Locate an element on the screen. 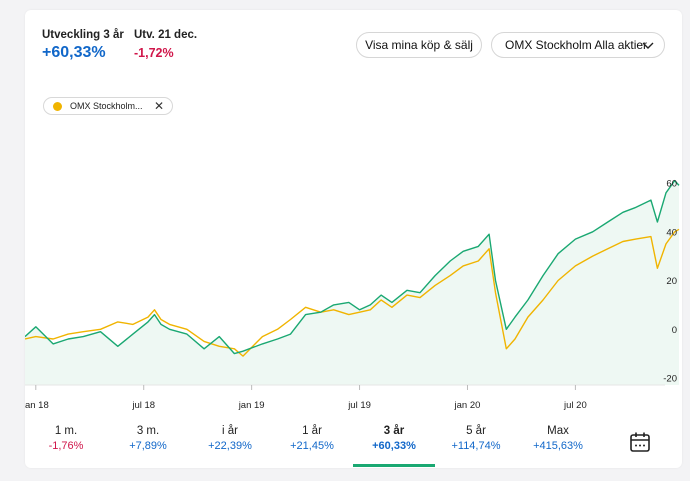 This screenshot has height=481, width=690. calendar-icon is located at coordinates (640, 442).